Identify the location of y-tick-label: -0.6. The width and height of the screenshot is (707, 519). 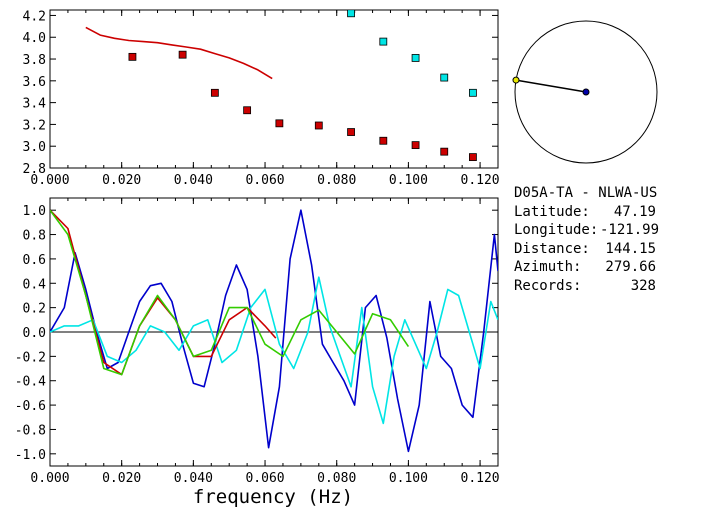
(30, 406).